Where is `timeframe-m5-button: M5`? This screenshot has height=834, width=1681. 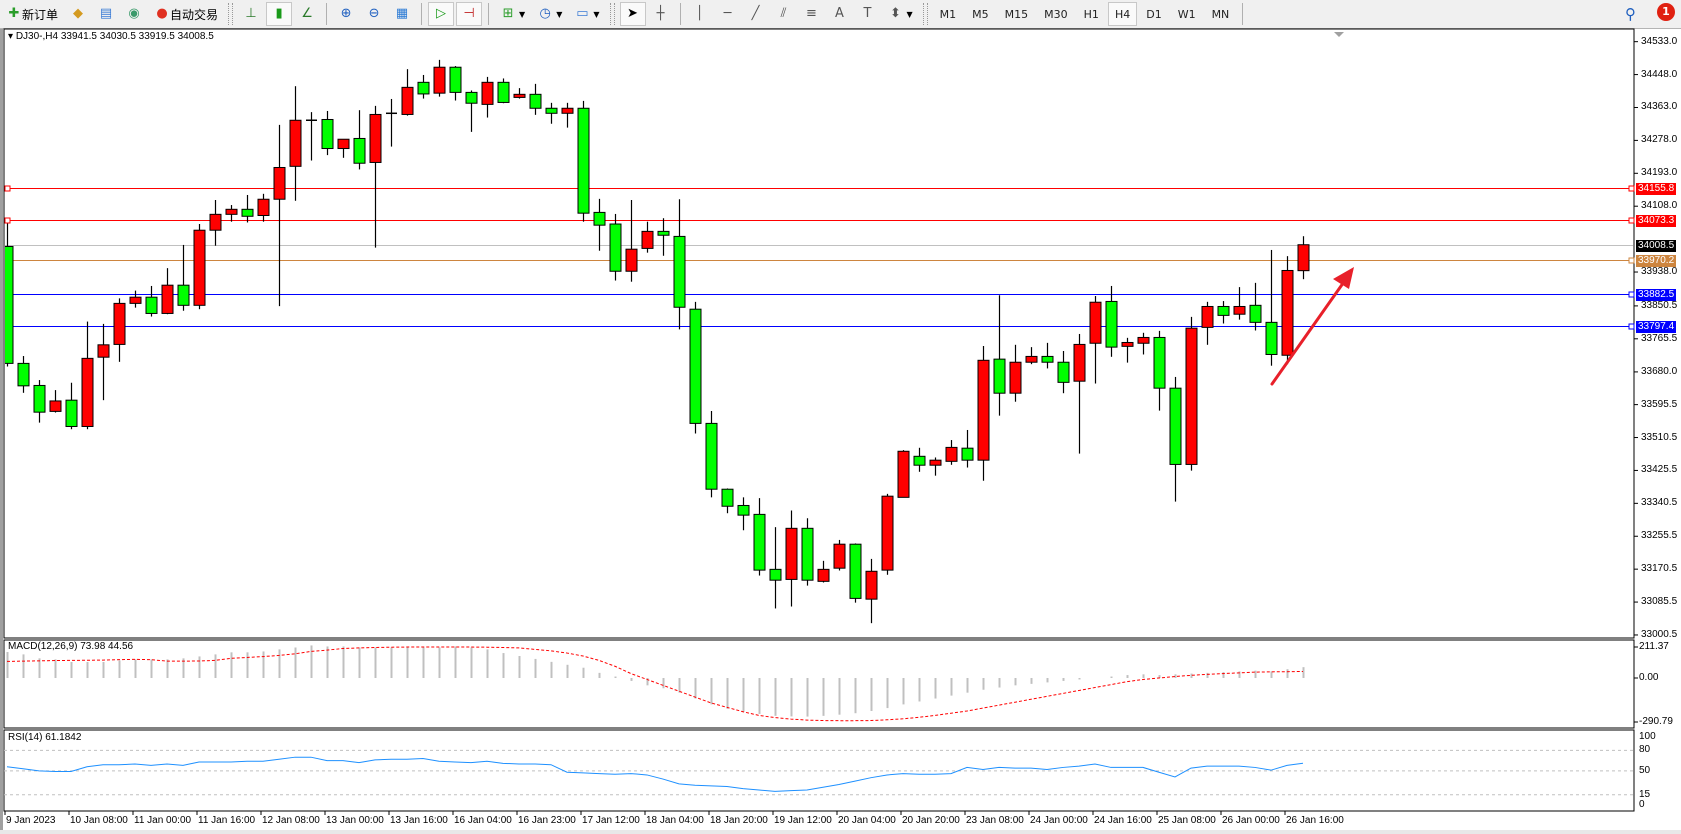 timeframe-m5-button: M5 is located at coordinates (980, 14).